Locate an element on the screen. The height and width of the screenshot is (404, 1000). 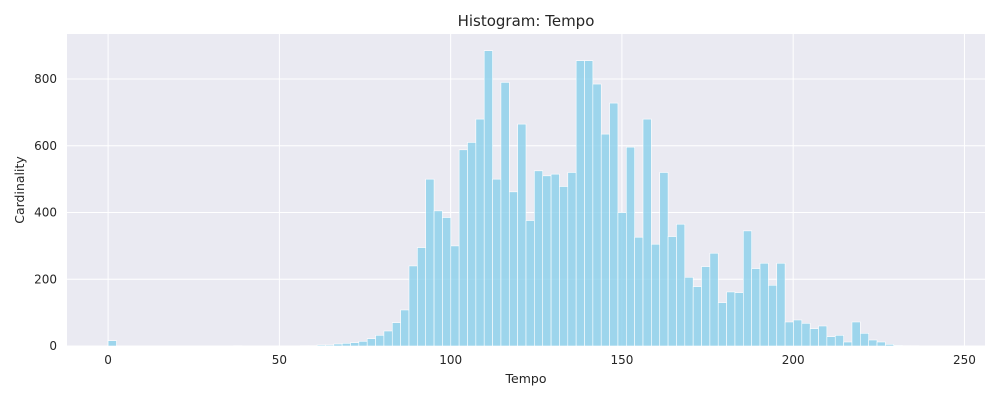
y-axis-ticks: 0 200 400 600 800 is located at coordinates (45, 212).